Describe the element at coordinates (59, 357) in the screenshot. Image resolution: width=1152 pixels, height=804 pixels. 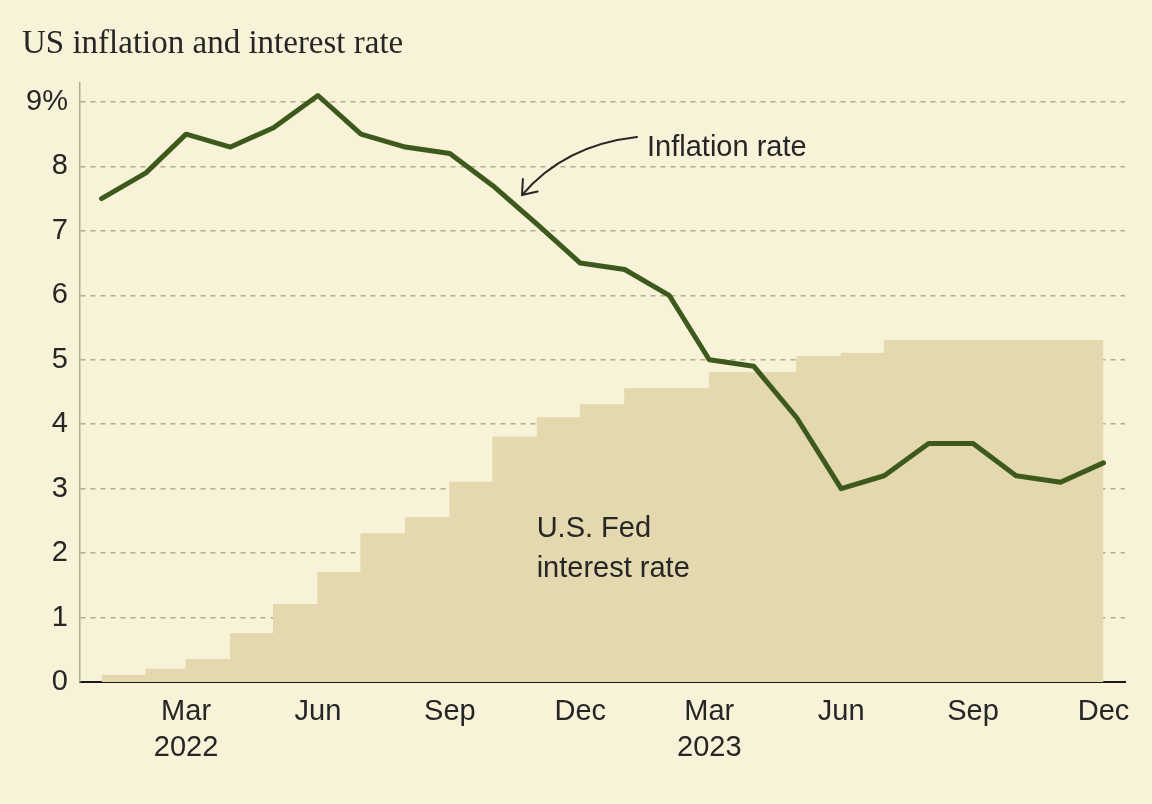
I see `y-tick-label: 5` at that location.